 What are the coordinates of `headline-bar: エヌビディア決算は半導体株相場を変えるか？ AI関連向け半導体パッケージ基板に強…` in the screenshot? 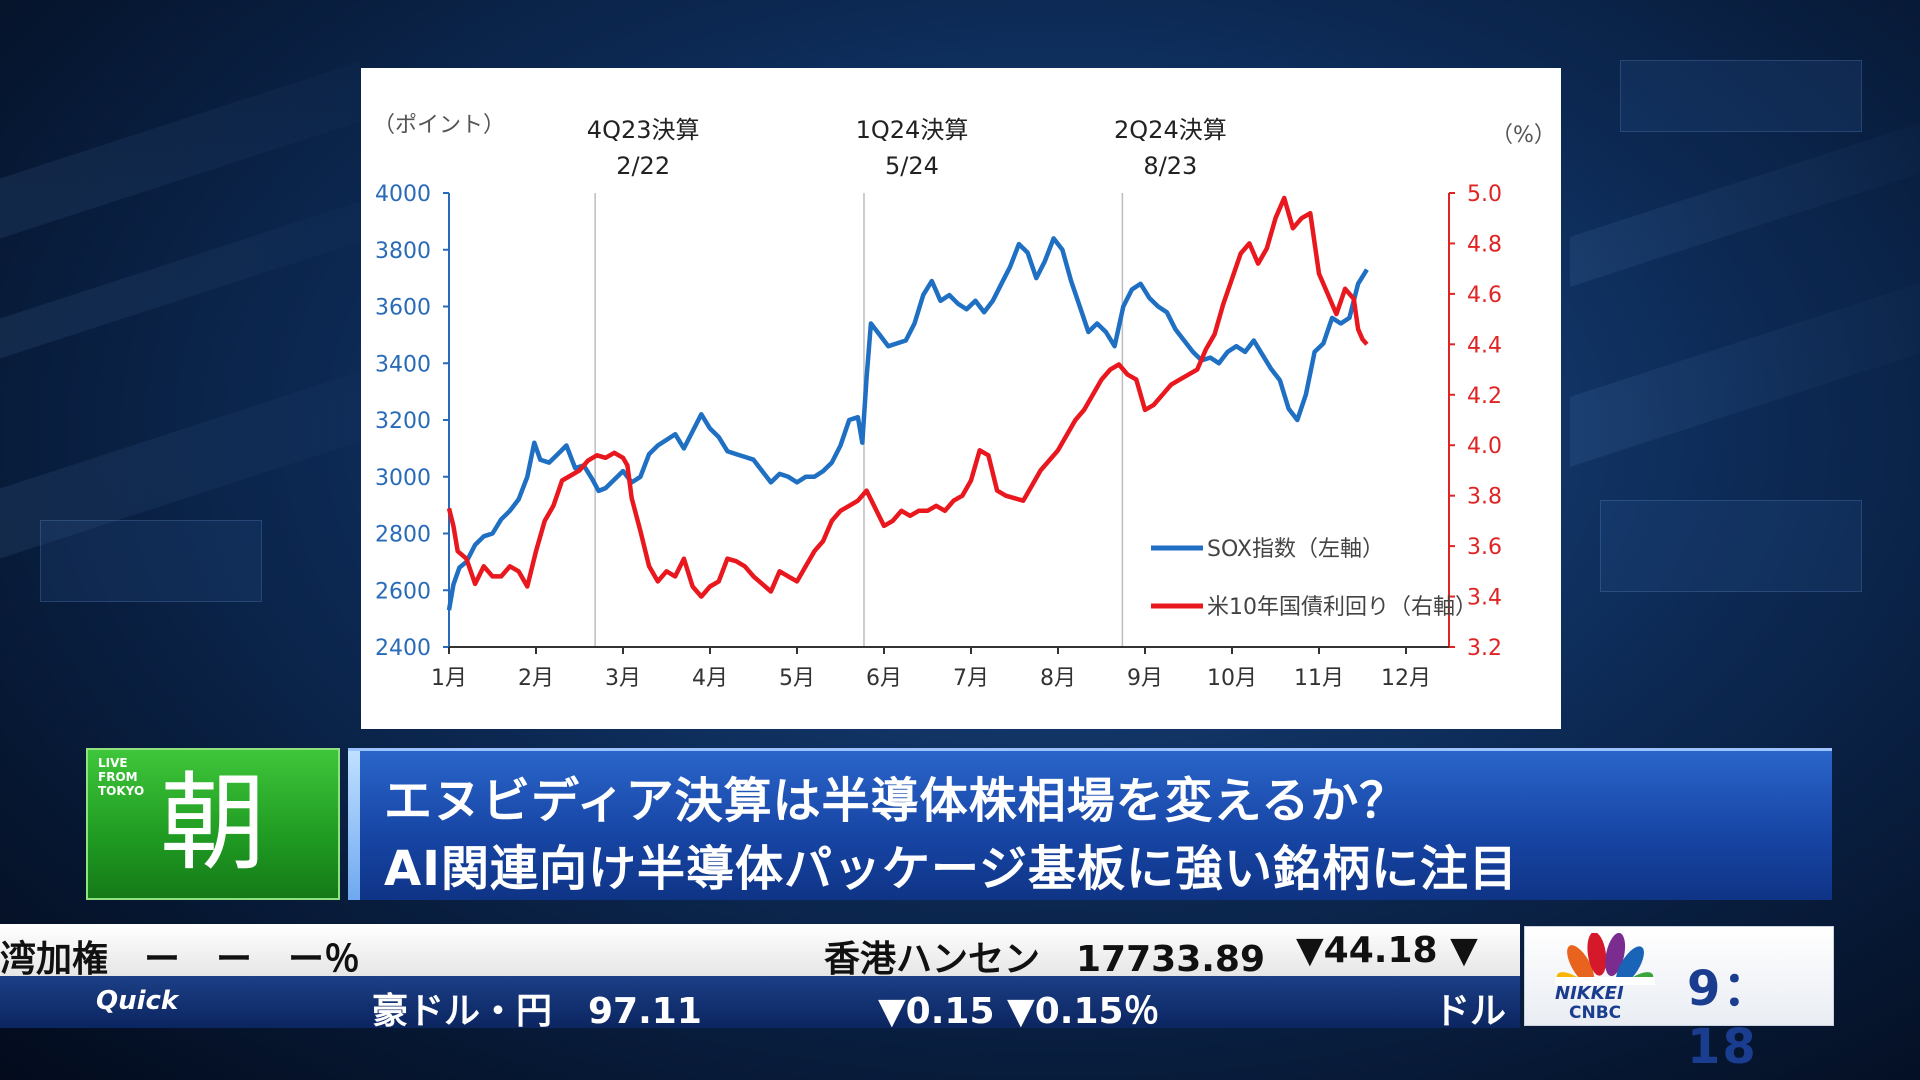 It's located at (1090, 824).